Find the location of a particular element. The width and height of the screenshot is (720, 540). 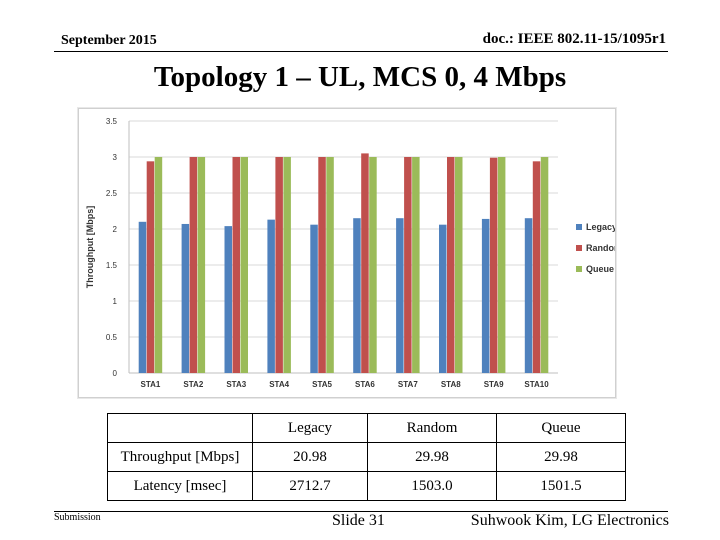

y-tick-label: 1.5 is located at coordinates (112, 265).